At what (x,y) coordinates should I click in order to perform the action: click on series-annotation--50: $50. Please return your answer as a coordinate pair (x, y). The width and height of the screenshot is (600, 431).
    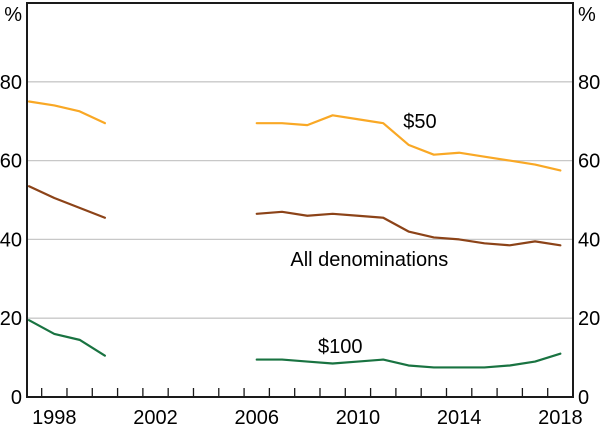
    Looking at the image, I should click on (419, 122).